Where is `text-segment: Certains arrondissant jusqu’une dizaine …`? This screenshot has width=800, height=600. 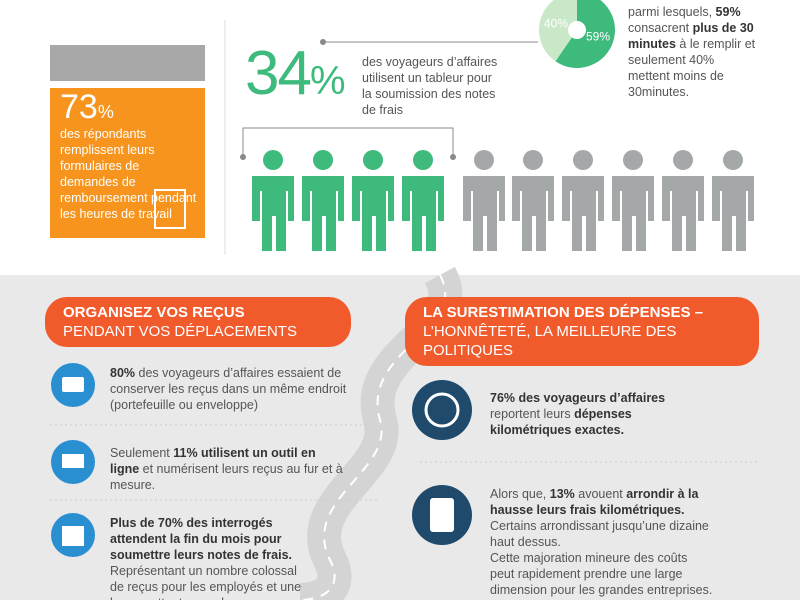
text-segment: Certains arrondissant jusqu’une dizaine … is located at coordinates (599, 534).